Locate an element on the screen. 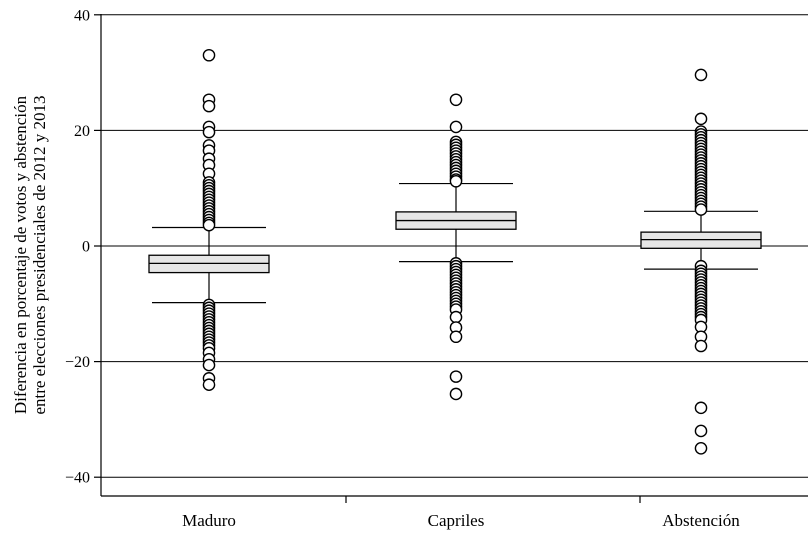  y-tick-label-0: 40 is located at coordinates (82, 15).